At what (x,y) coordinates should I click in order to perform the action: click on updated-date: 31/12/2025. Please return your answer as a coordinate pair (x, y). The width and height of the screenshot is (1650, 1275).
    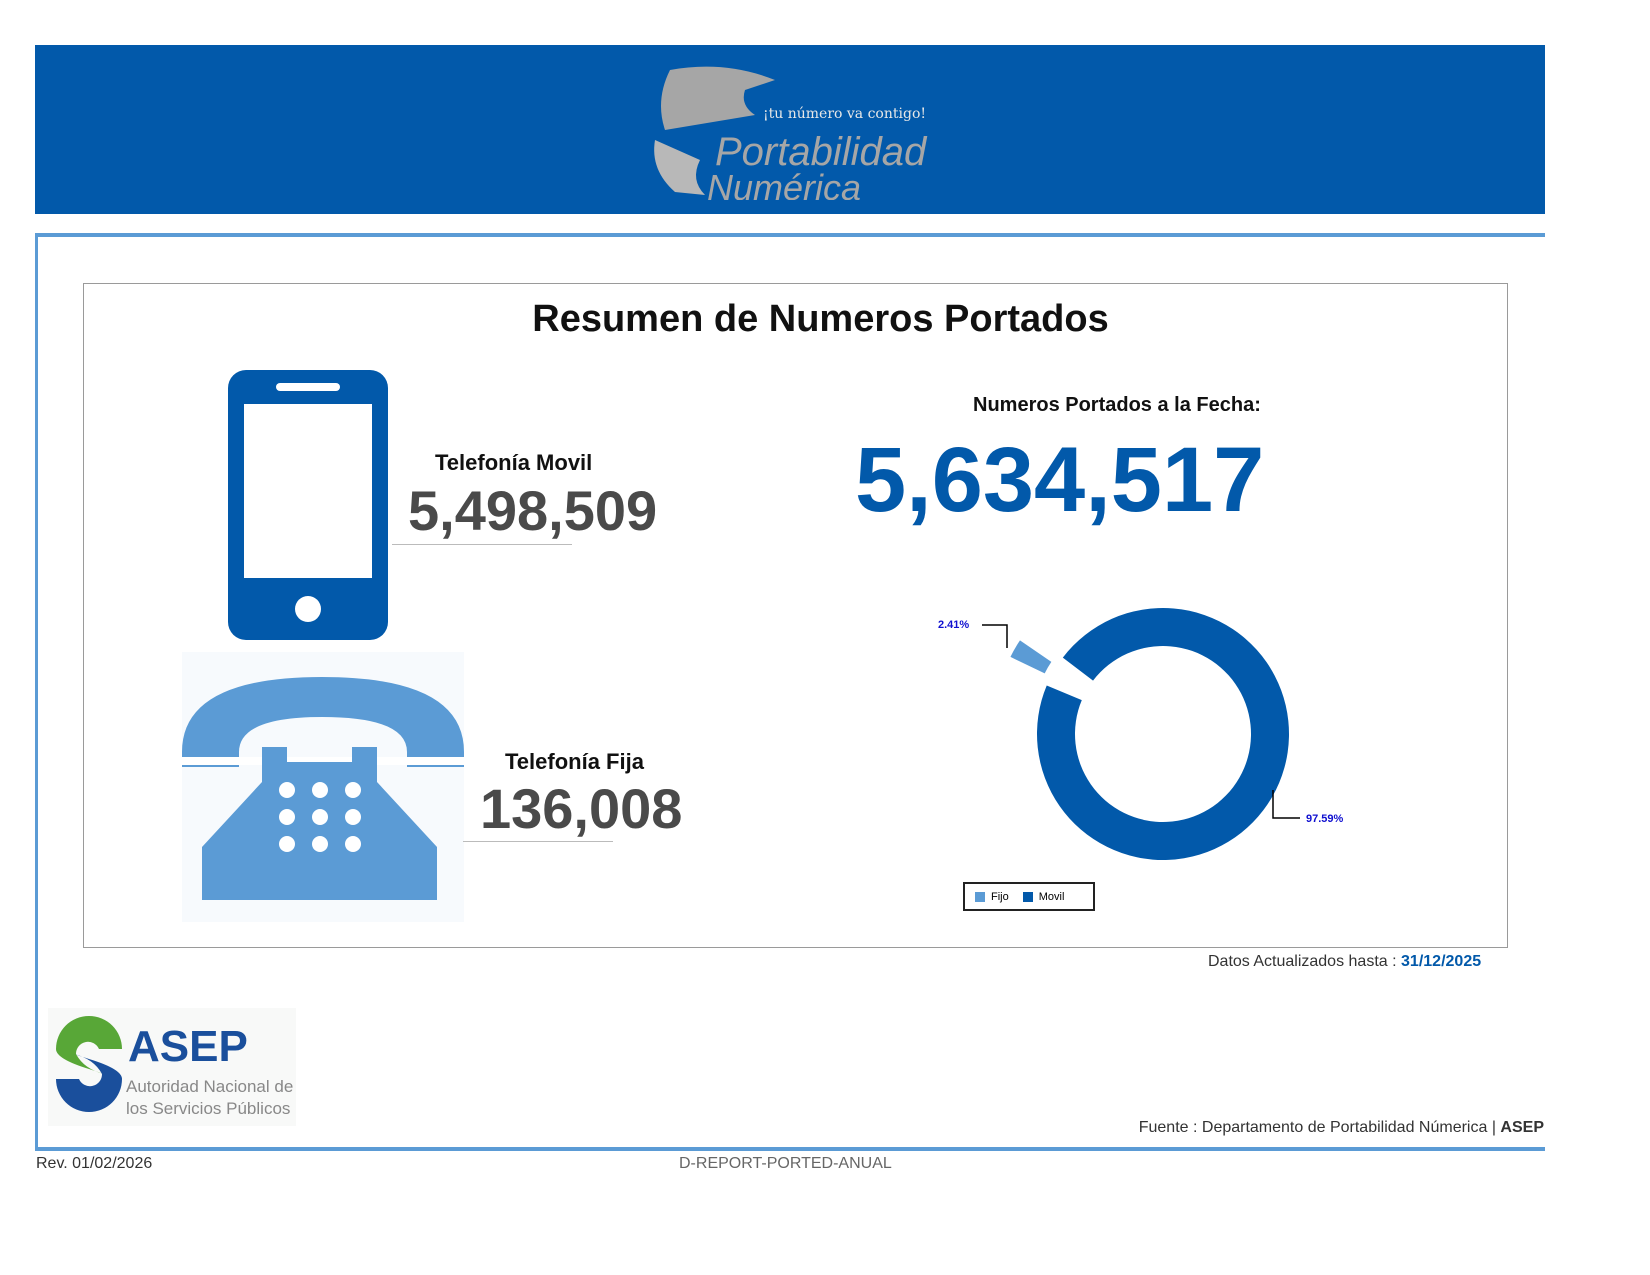
    Looking at the image, I should click on (1441, 961).